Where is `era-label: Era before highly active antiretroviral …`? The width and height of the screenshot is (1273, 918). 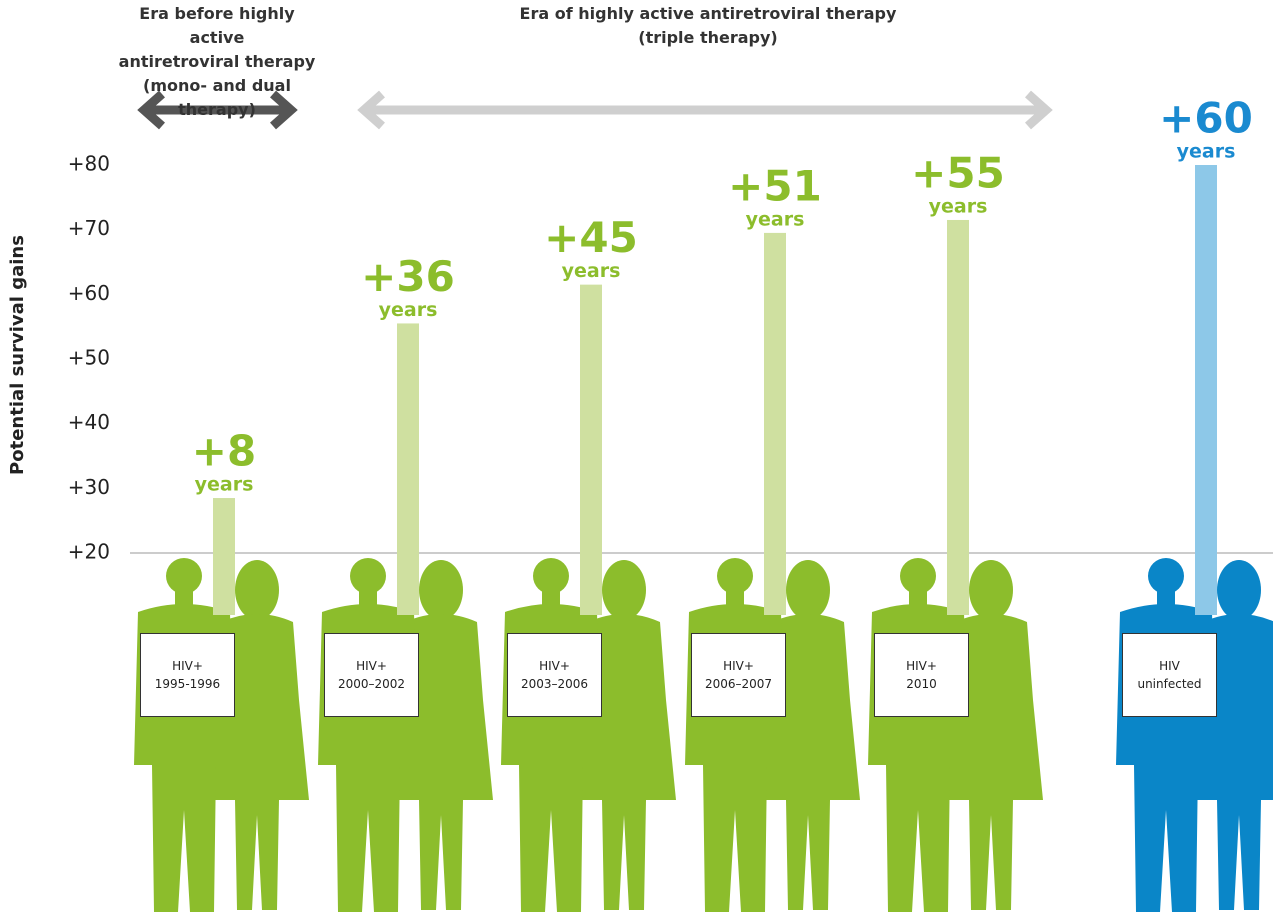 era-label: Era before highly active antiretroviral … is located at coordinates (217, 61).